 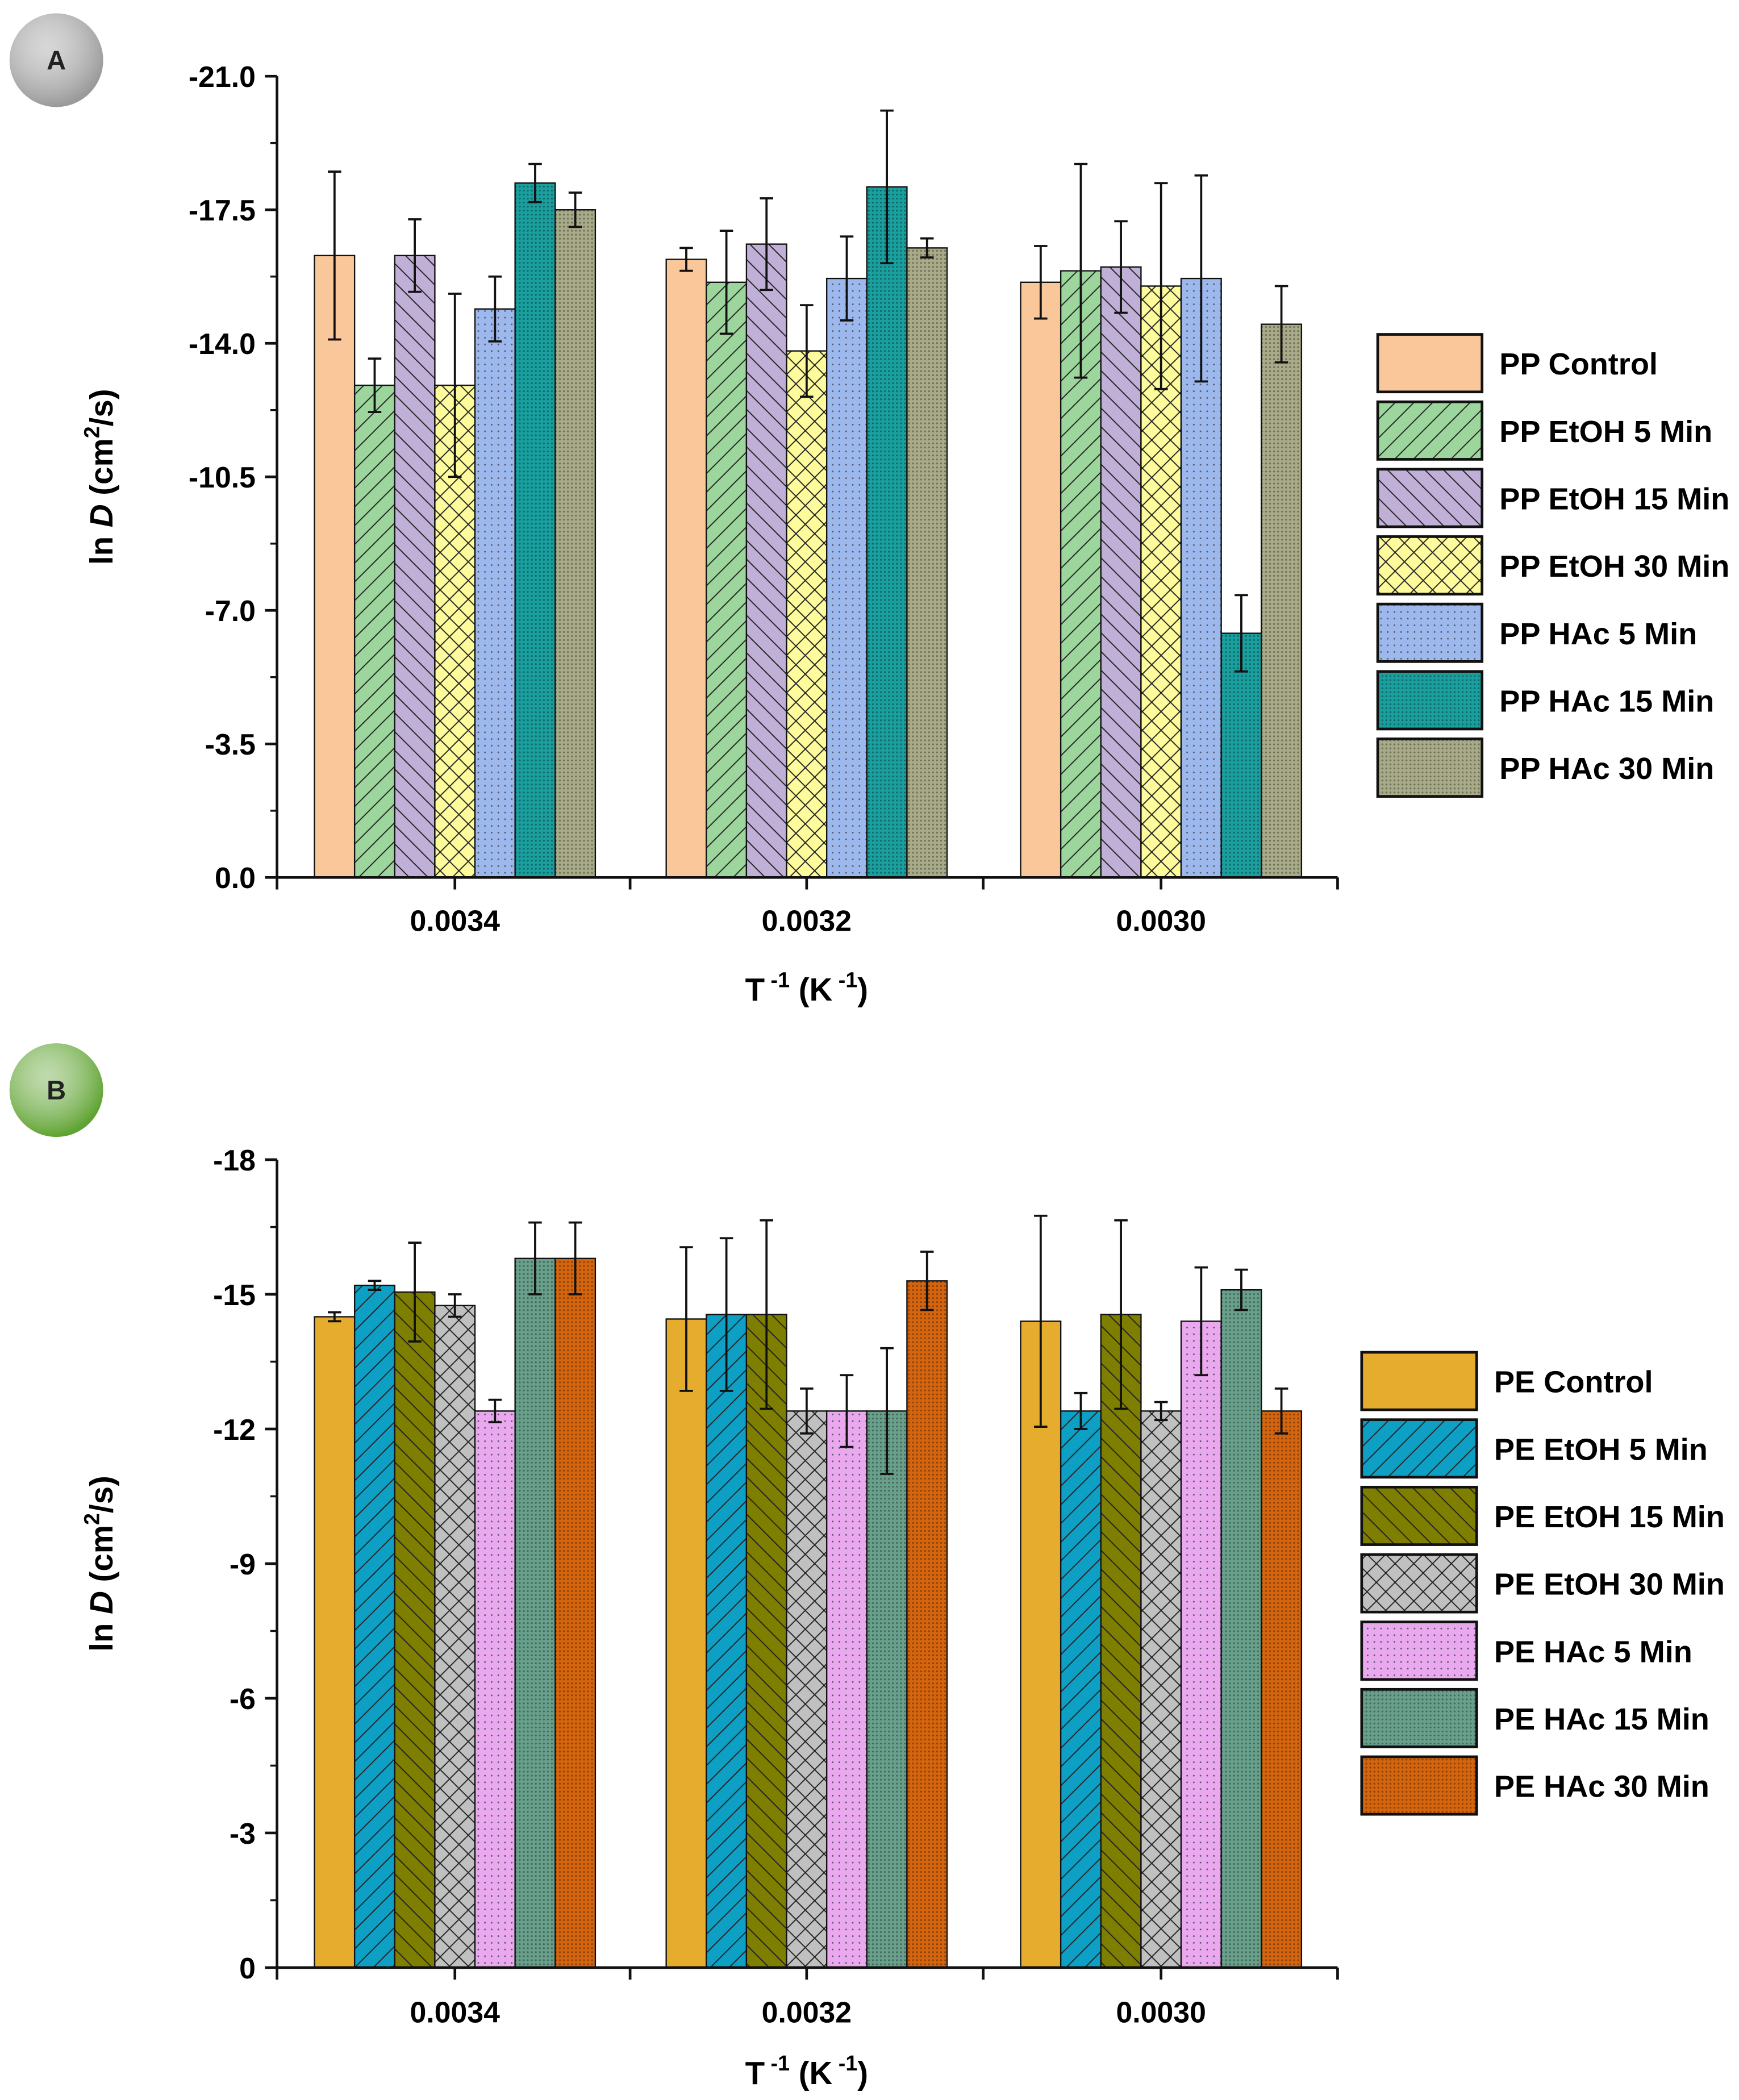 What do you see at coordinates (1601, 1787) in the screenshot?
I see `legend-label: PE HAc 30 Min` at bounding box center [1601, 1787].